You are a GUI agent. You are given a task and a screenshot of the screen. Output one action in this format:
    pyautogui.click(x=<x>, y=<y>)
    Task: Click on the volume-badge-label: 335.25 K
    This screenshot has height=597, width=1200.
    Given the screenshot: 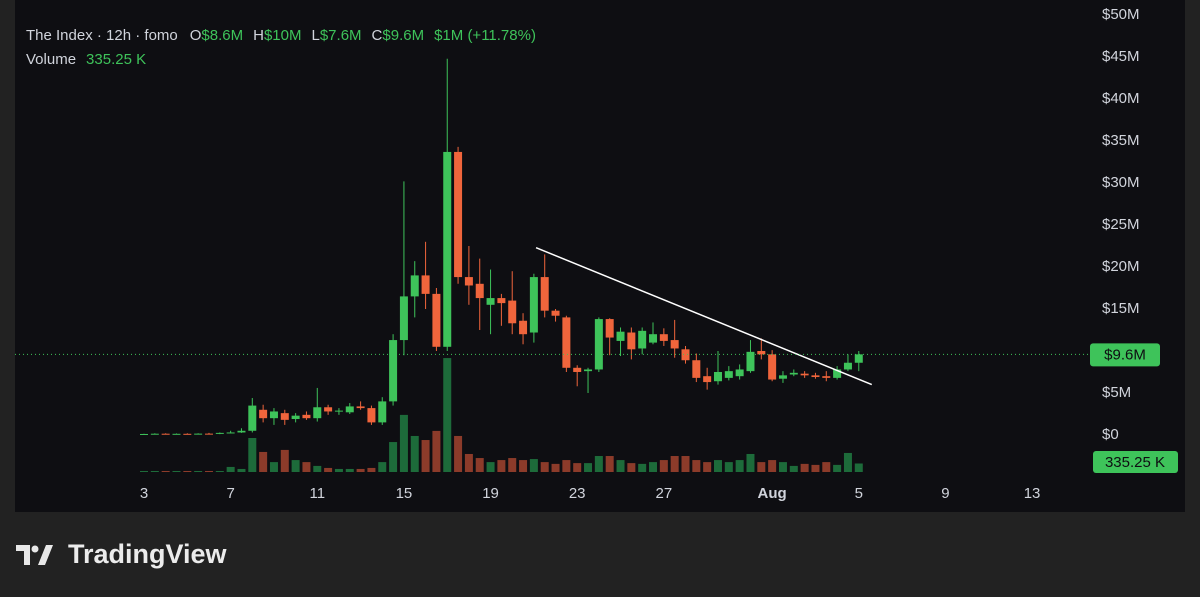 What is the action you would take?
    pyautogui.click(x=1135, y=462)
    